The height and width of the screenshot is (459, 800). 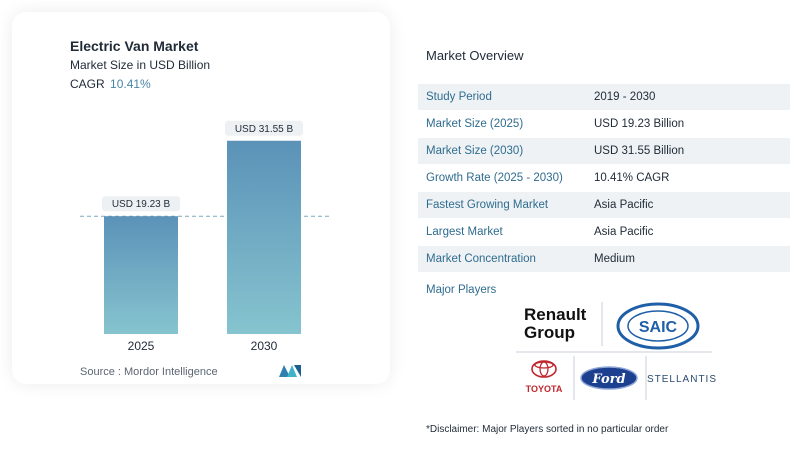 I want to click on renault-logo-line1: Renault Group, so click(x=555, y=323).